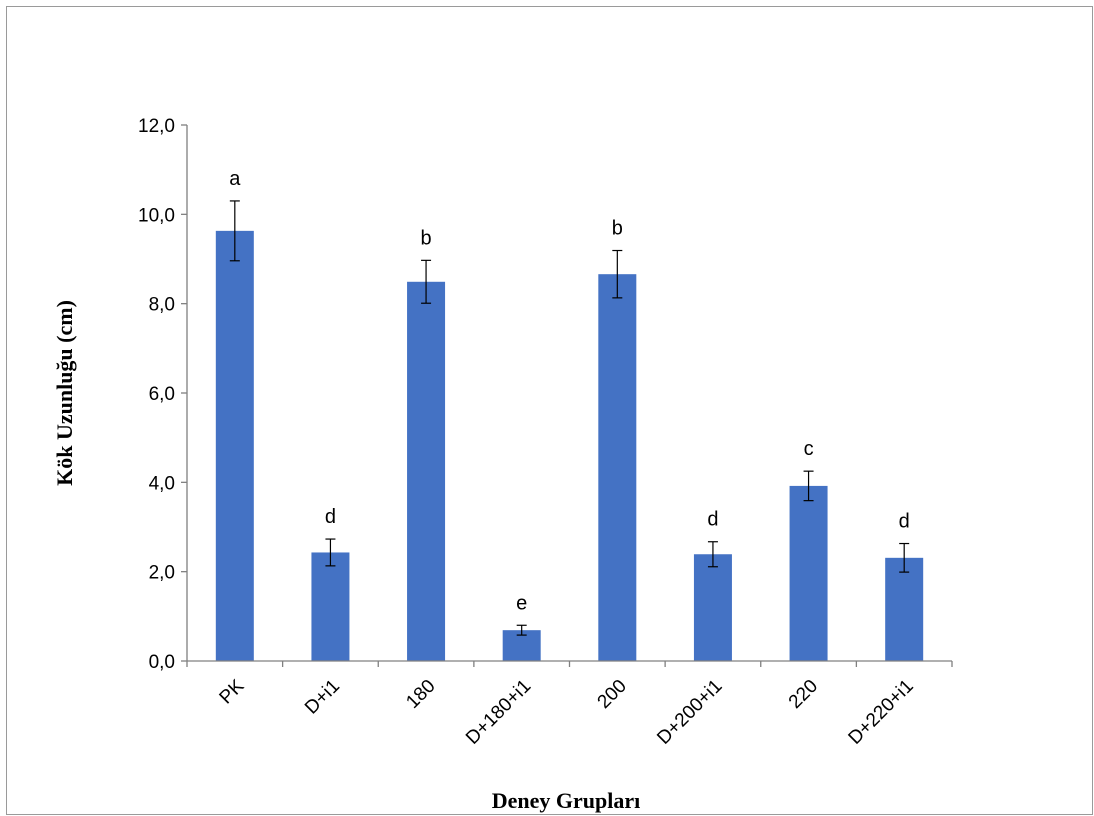  What do you see at coordinates (689, 712) in the screenshot?
I see `x-tick-label: D+200+i1` at bounding box center [689, 712].